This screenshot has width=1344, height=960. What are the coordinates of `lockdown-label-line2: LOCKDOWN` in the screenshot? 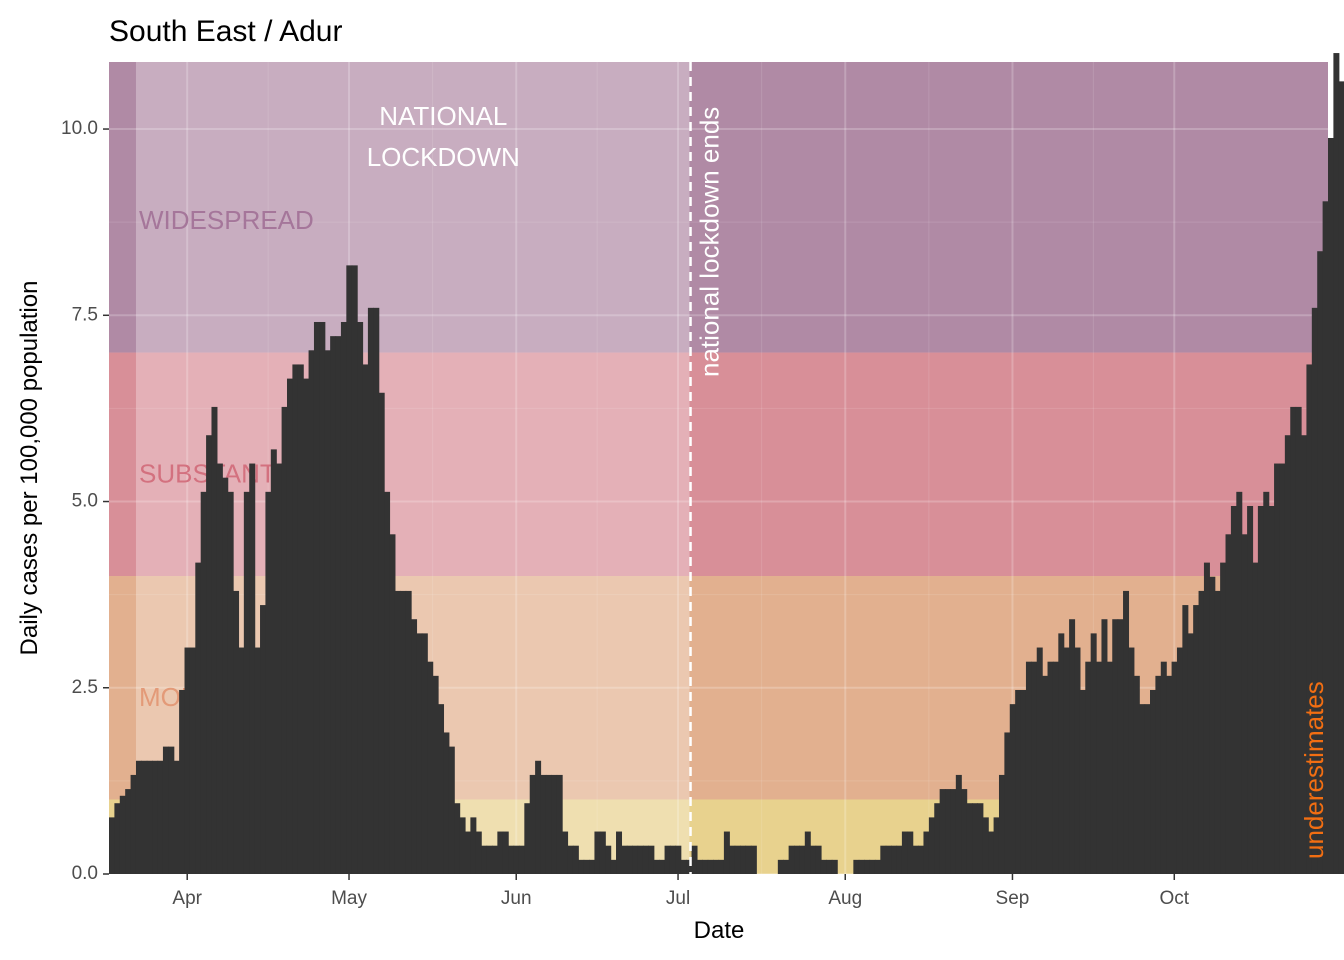 It's located at (443, 157).